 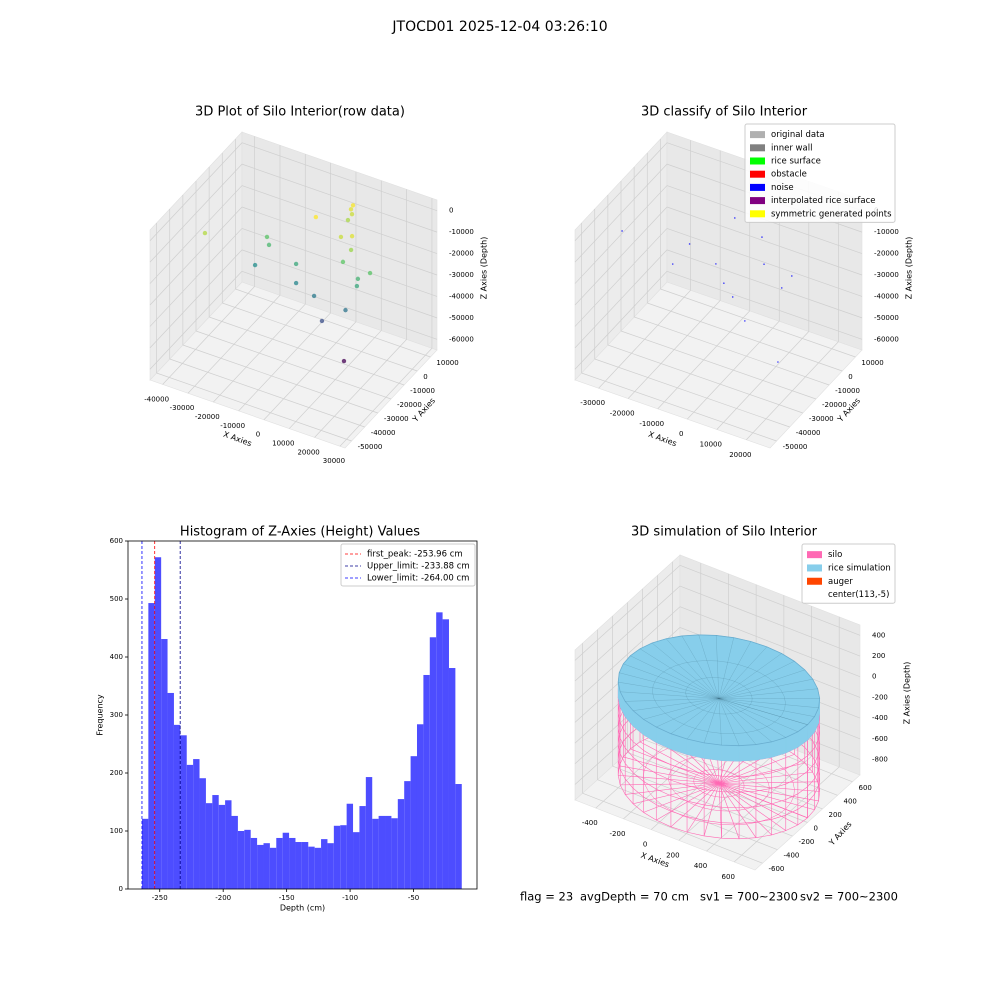 I want to click on silo-floor-ring, so click(x=719, y=783).